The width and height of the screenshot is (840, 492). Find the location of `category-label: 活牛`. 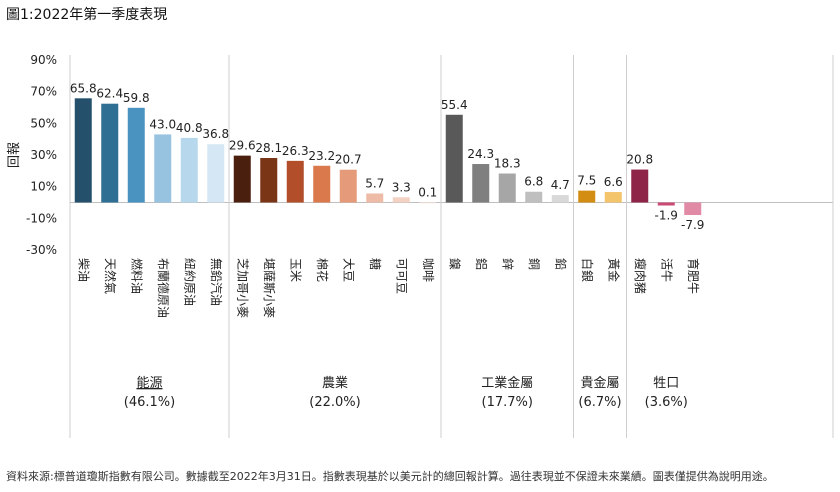

category-label: 活牛 is located at coordinates (666, 270).